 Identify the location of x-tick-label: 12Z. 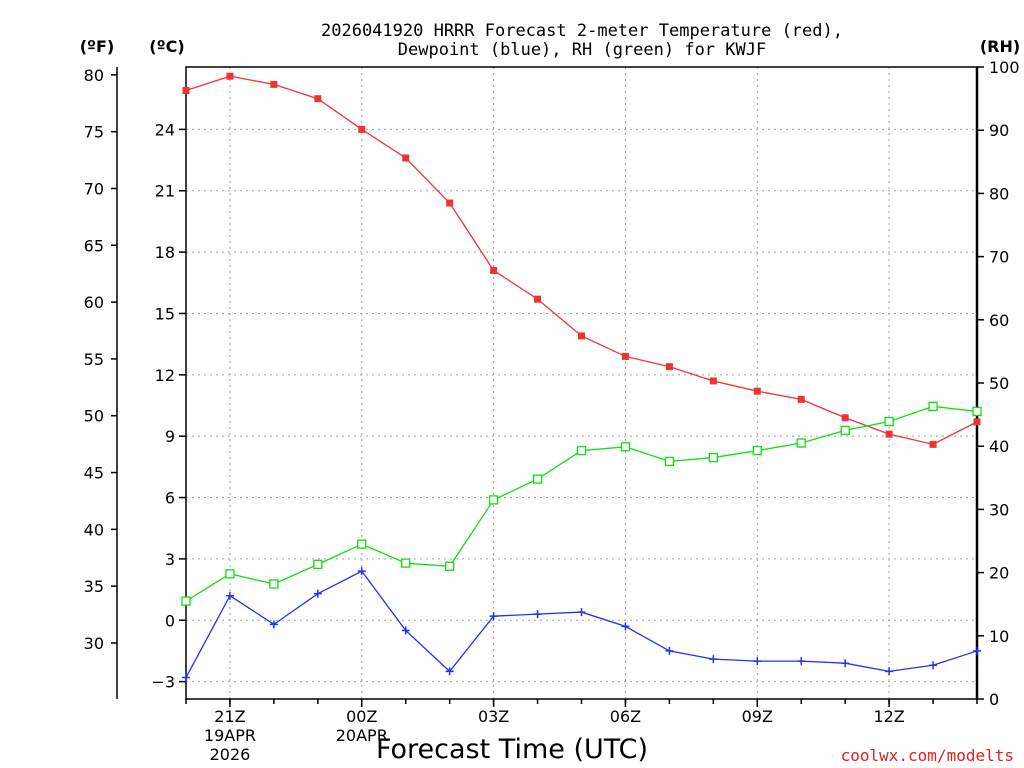
(888, 716).